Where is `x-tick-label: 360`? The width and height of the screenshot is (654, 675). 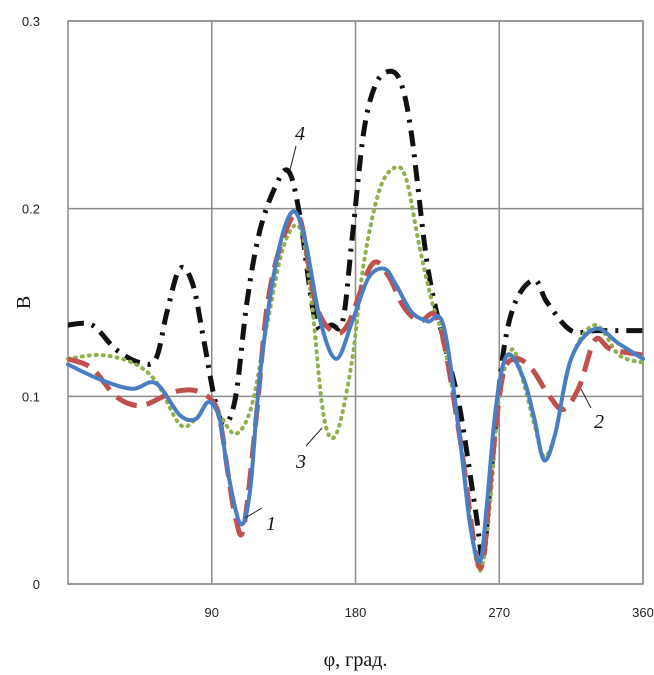 x-tick-label: 360 is located at coordinates (643, 612).